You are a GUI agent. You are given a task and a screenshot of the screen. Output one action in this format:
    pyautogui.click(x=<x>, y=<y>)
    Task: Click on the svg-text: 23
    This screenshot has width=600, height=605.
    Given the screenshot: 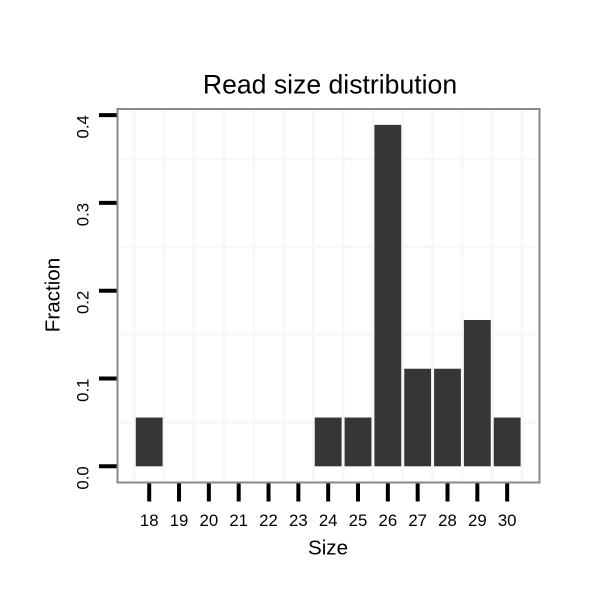 What is the action you would take?
    pyautogui.click(x=298, y=520)
    